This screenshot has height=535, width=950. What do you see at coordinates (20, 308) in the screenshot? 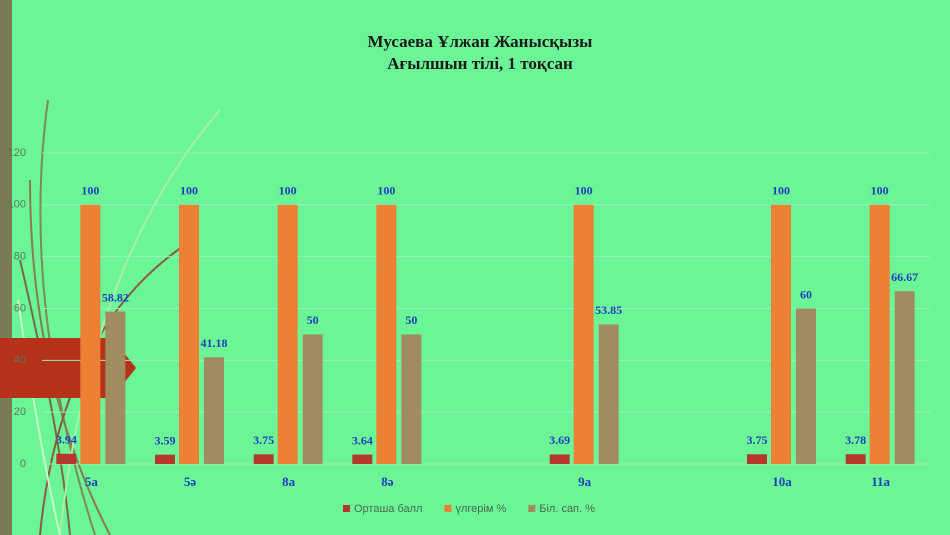
I see `y-tick-label: 60` at bounding box center [20, 308].